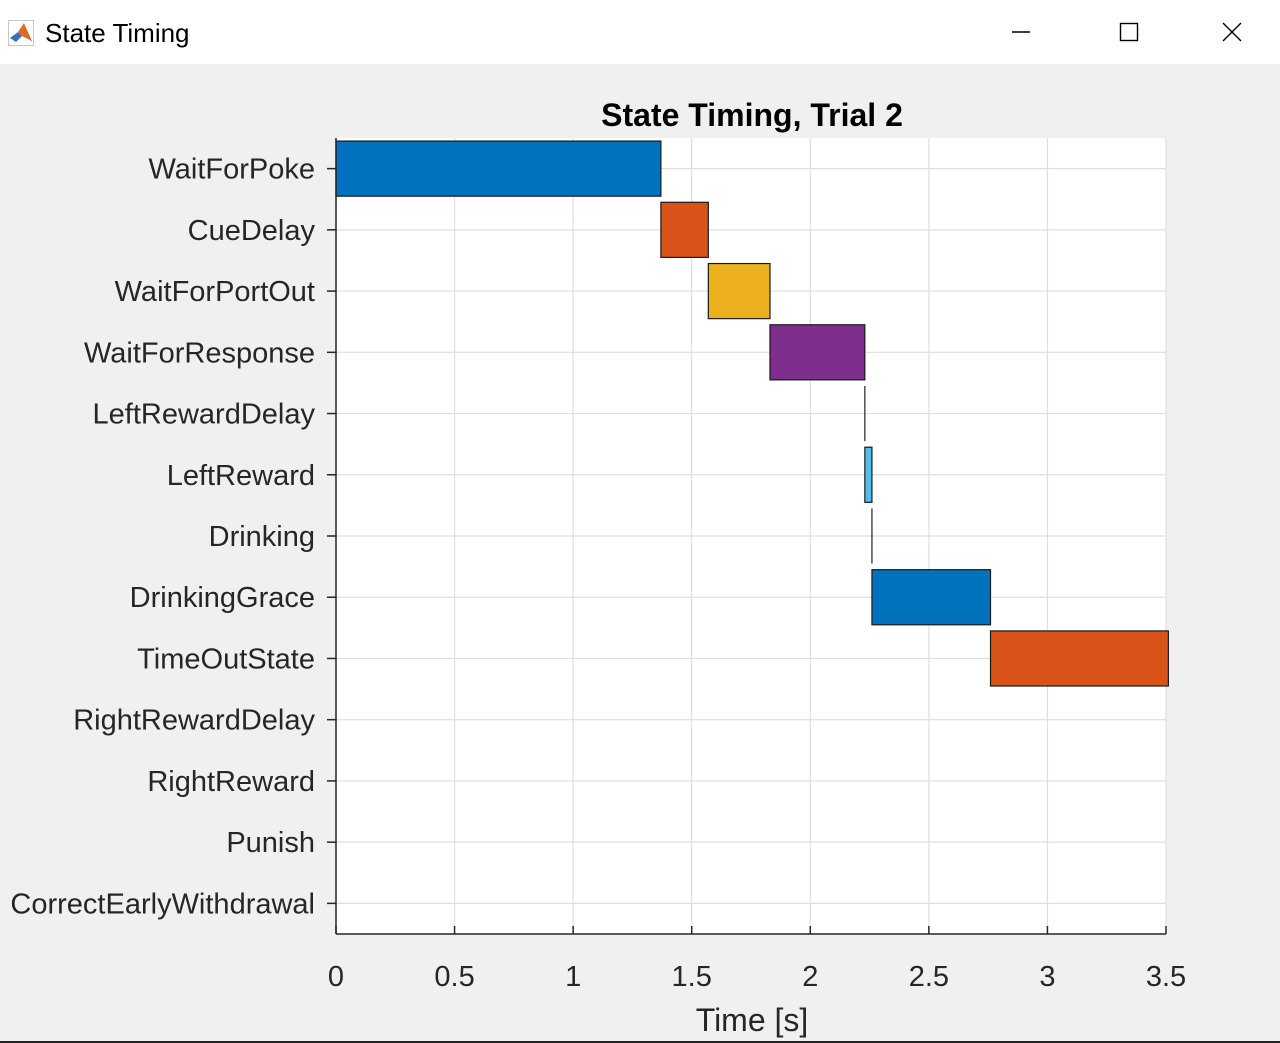 The height and width of the screenshot is (1043, 1280). Describe the element at coordinates (226, 659) in the screenshot. I see `y-tick-label: TimeOutState` at that location.